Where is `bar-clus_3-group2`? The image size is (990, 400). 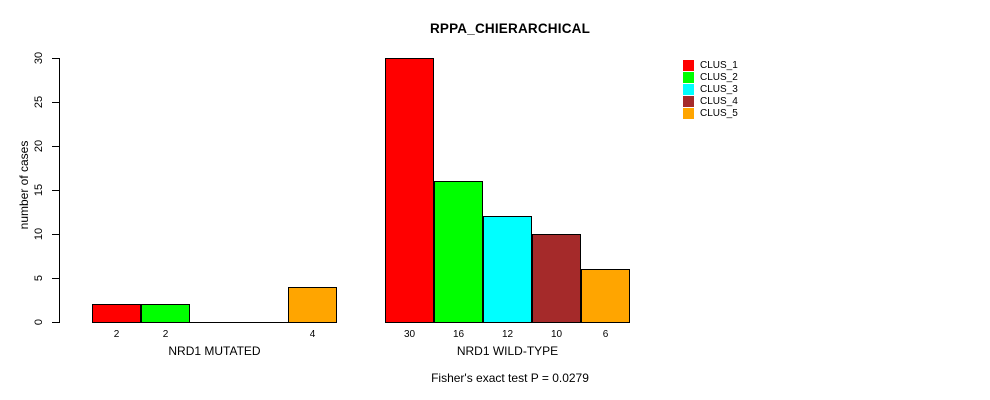
bar-clus_3-group2 is located at coordinates (507, 269).